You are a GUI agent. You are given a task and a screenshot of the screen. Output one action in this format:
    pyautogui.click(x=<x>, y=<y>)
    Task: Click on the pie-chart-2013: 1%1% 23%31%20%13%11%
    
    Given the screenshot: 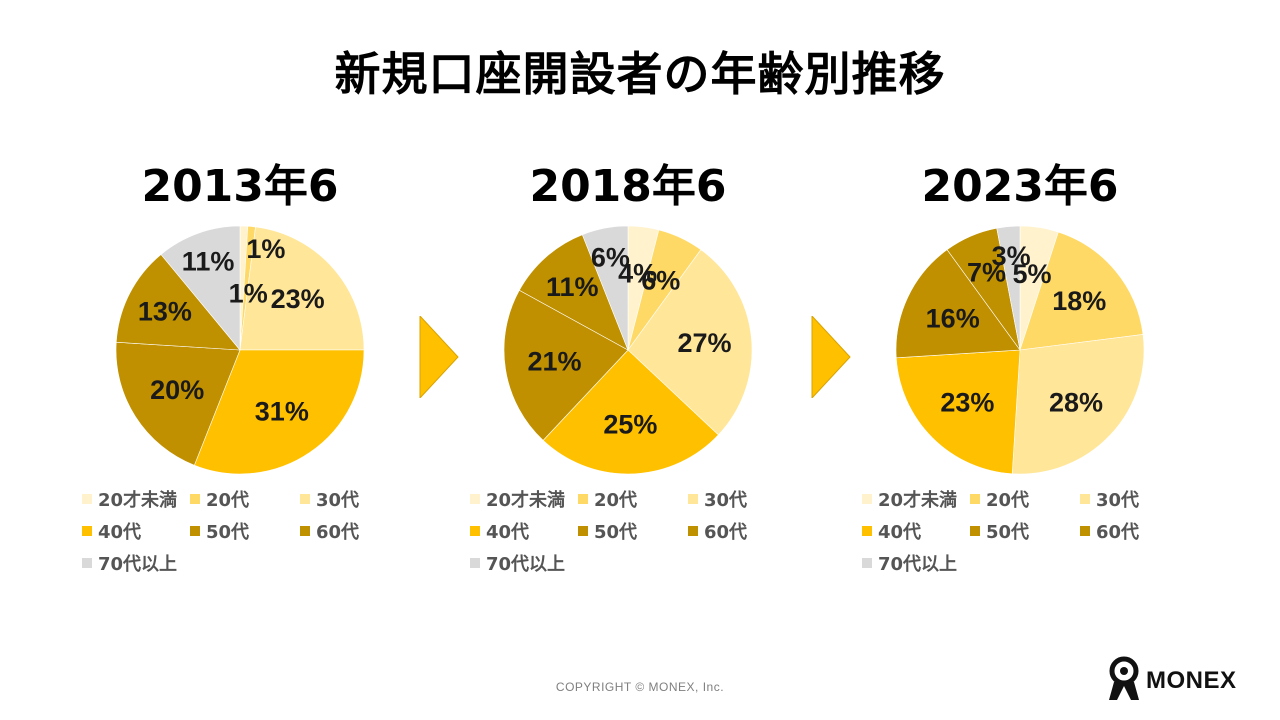 What is the action you would take?
    pyautogui.click(x=240, y=350)
    